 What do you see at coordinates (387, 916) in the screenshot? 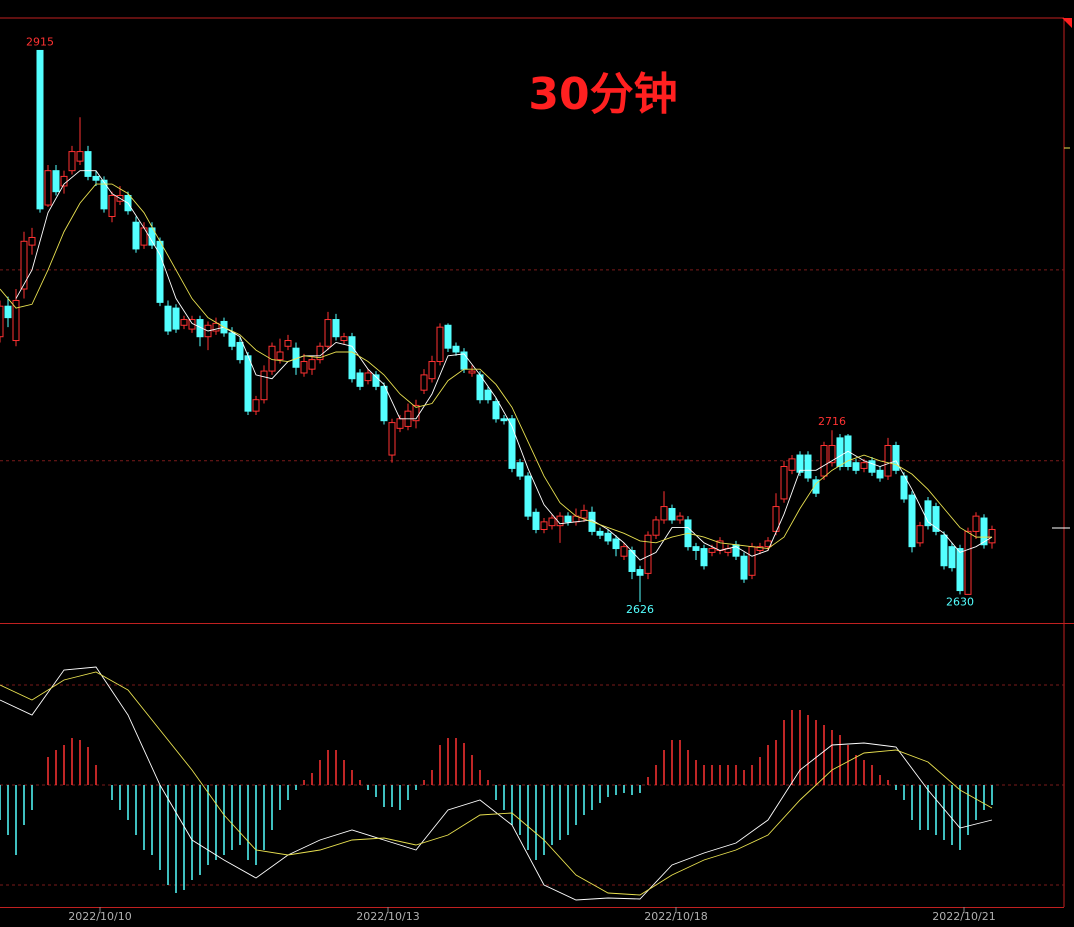
I see `x-tick-label: 2022/10/13` at bounding box center [387, 916].